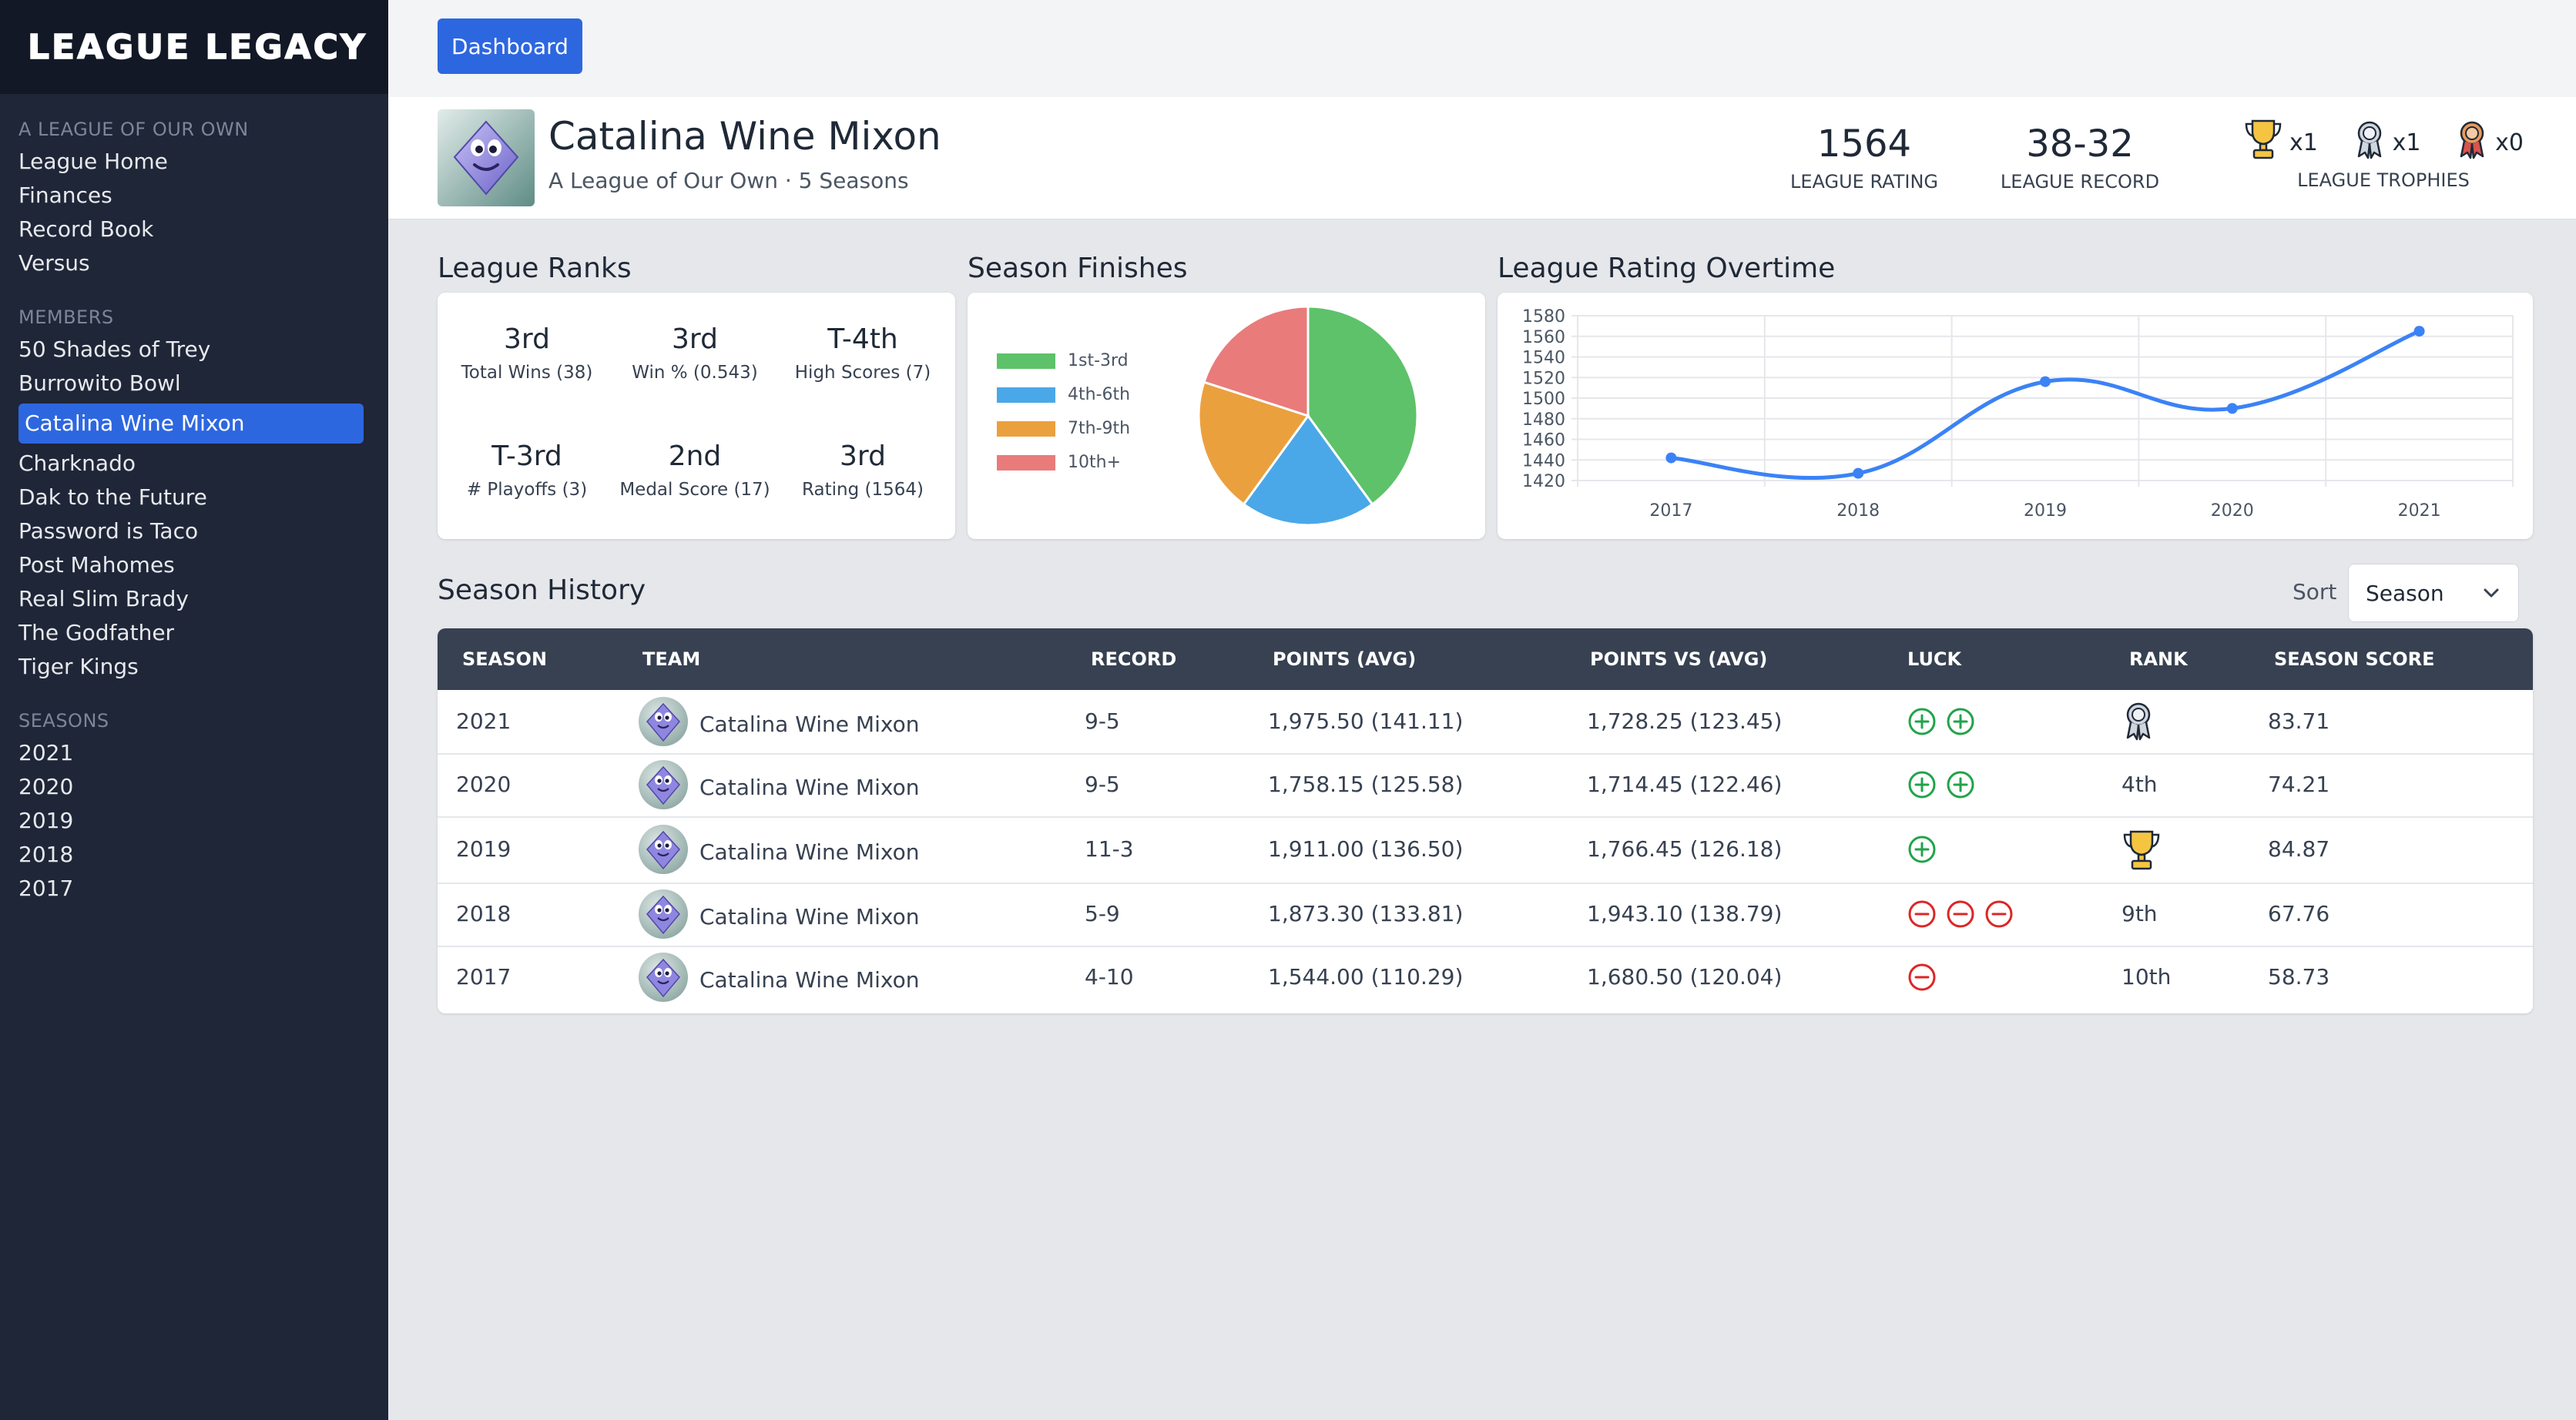 The width and height of the screenshot is (2576, 1420). What do you see at coordinates (1134, 659) in the screenshot?
I see `column-header-record: Record` at bounding box center [1134, 659].